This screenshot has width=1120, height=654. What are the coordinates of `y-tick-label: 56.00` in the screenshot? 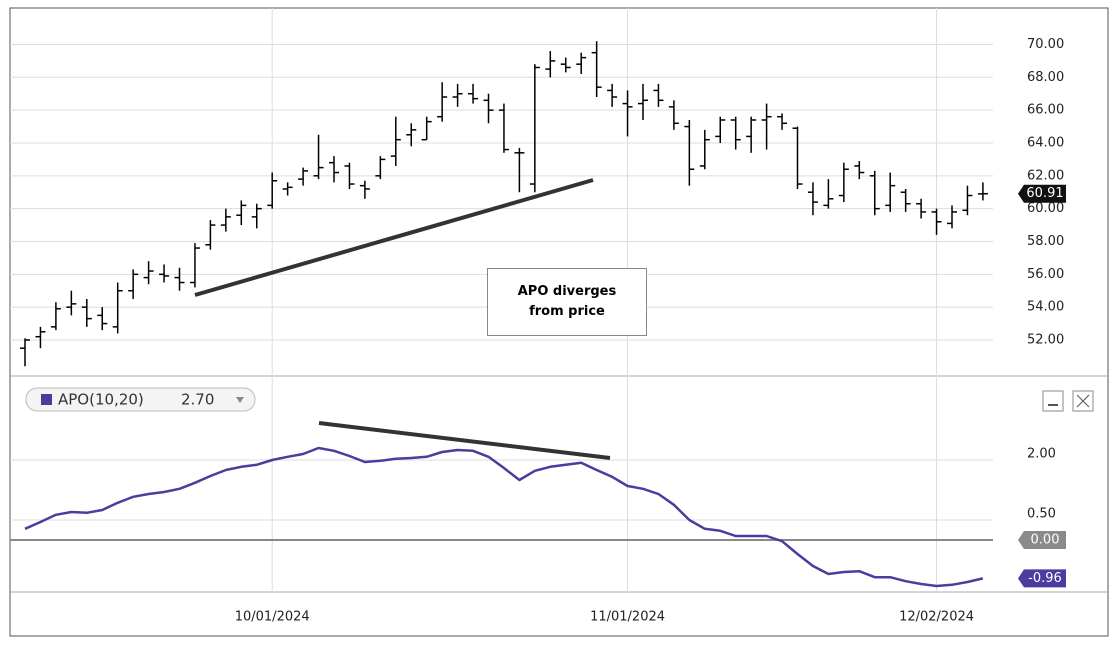 It's located at (1045, 274).